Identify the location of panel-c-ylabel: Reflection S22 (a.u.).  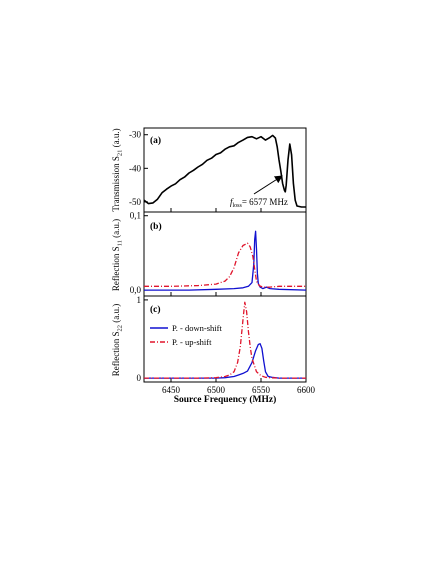
(117, 340).